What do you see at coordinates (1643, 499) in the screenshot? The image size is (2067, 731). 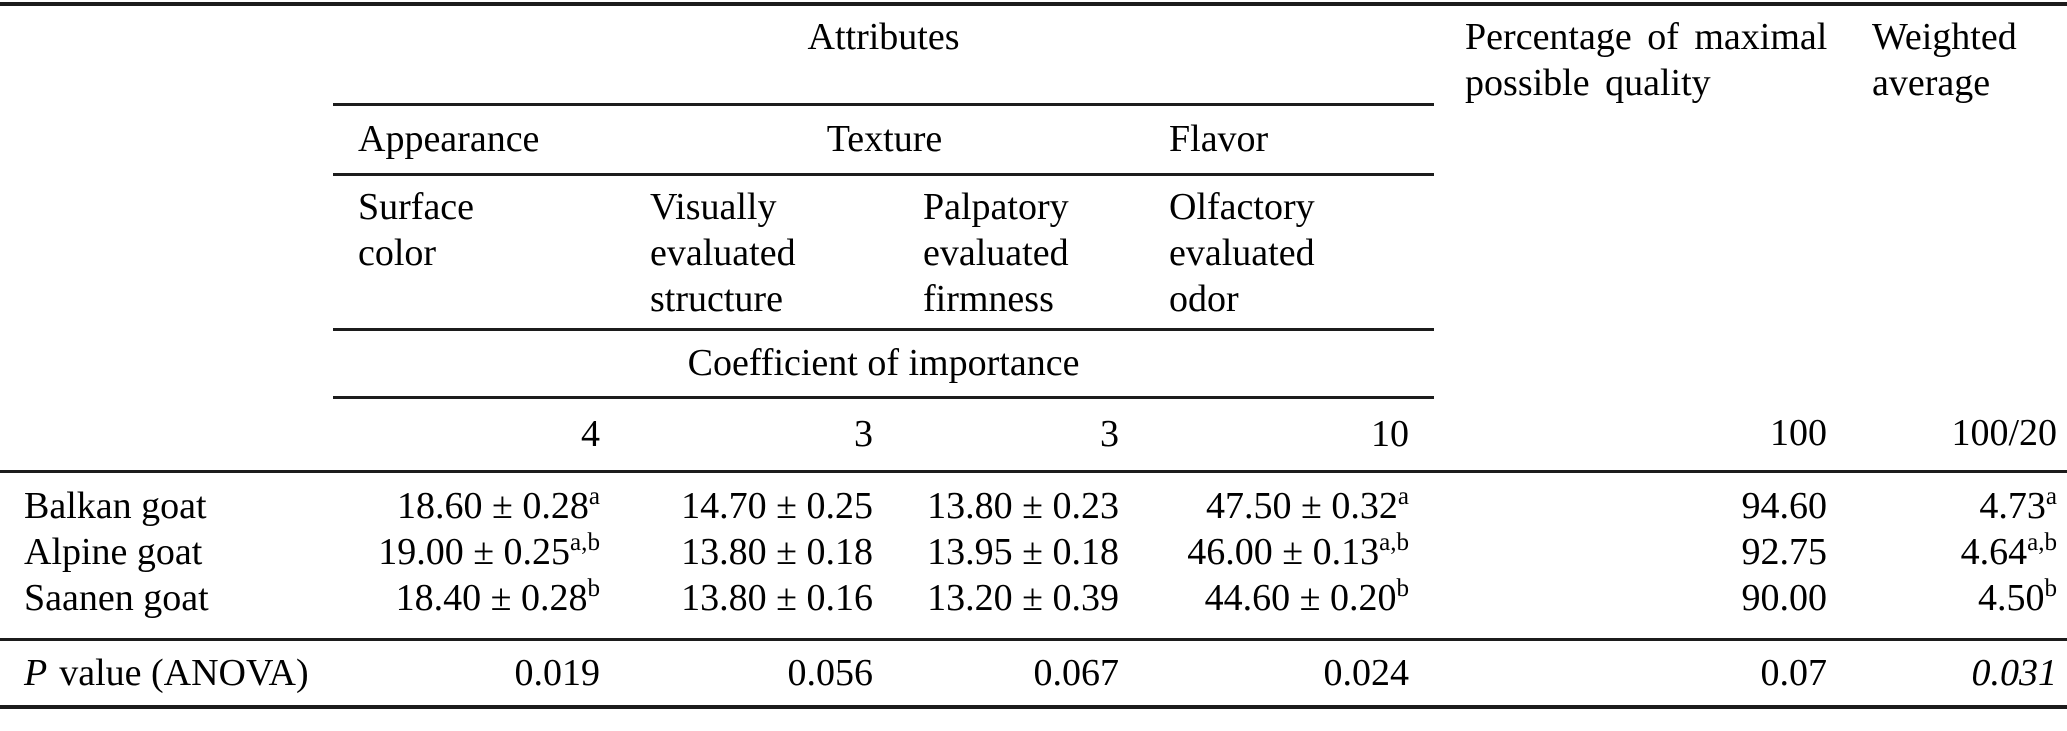 I see `cell-value: 94.60` at bounding box center [1643, 499].